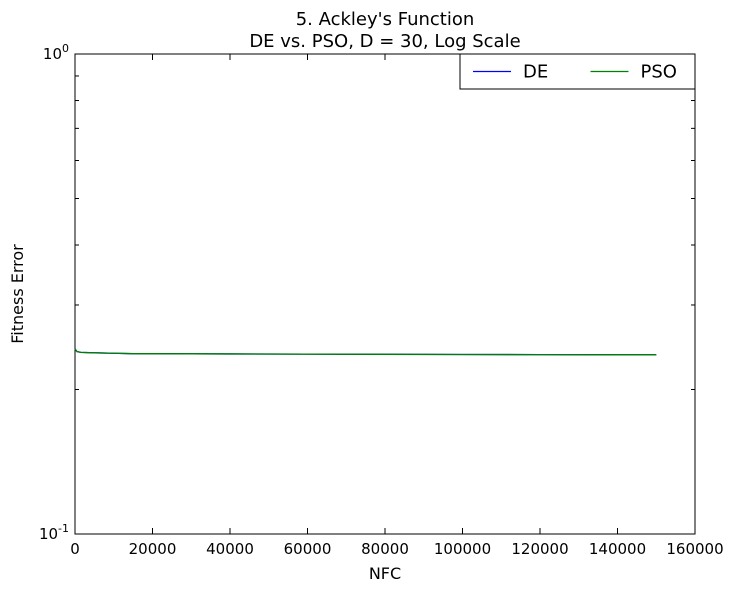 Image resolution: width=737 pixels, height=596 pixels. What do you see at coordinates (659, 72) in the screenshot?
I see `legend-label-pso: PSO` at bounding box center [659, 72].